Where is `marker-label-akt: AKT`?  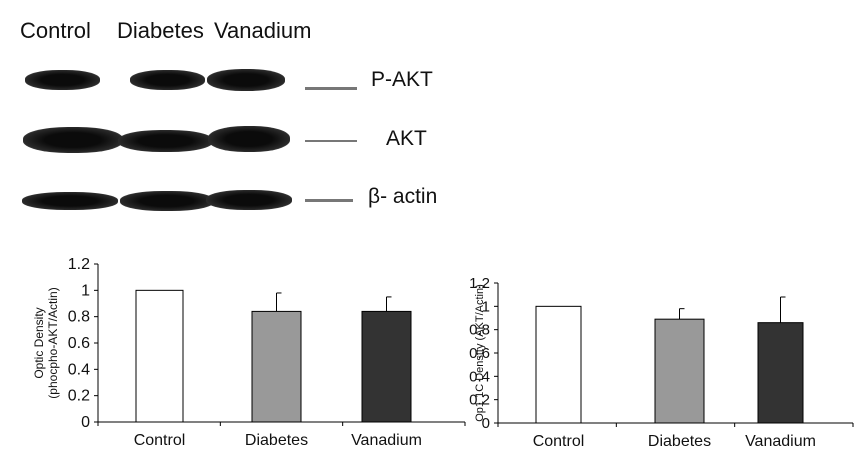
marker-label-akt: AKT is located at coordinates (406, 138).